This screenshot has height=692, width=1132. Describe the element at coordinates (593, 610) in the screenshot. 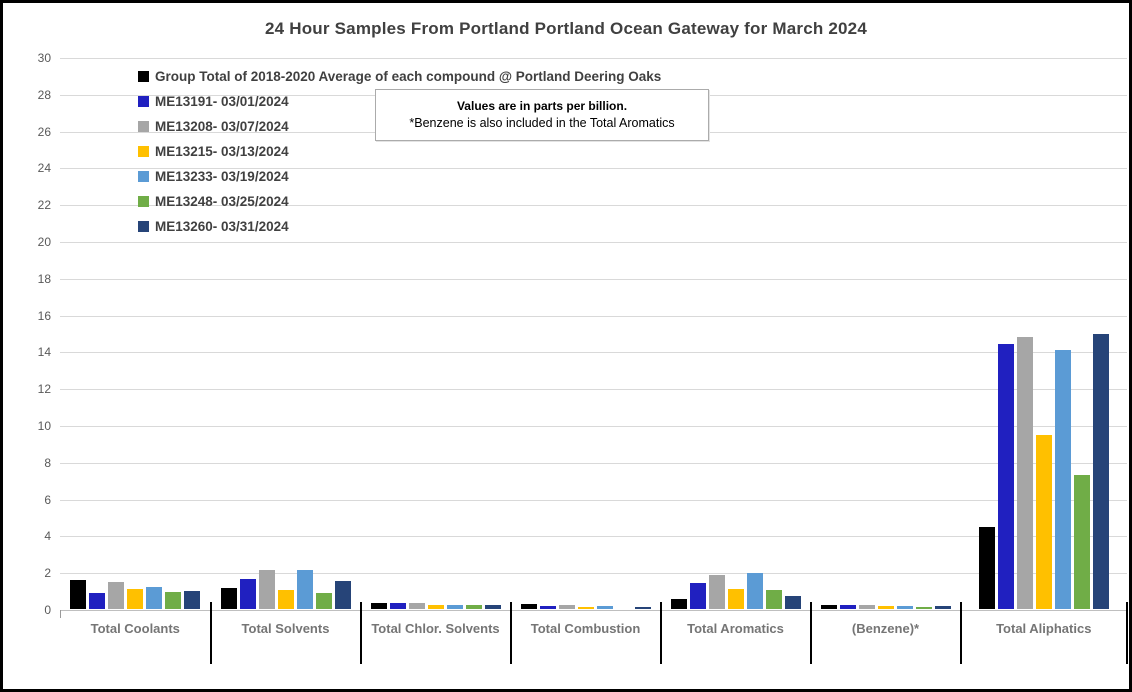

I see `x-axis-line` at that location.